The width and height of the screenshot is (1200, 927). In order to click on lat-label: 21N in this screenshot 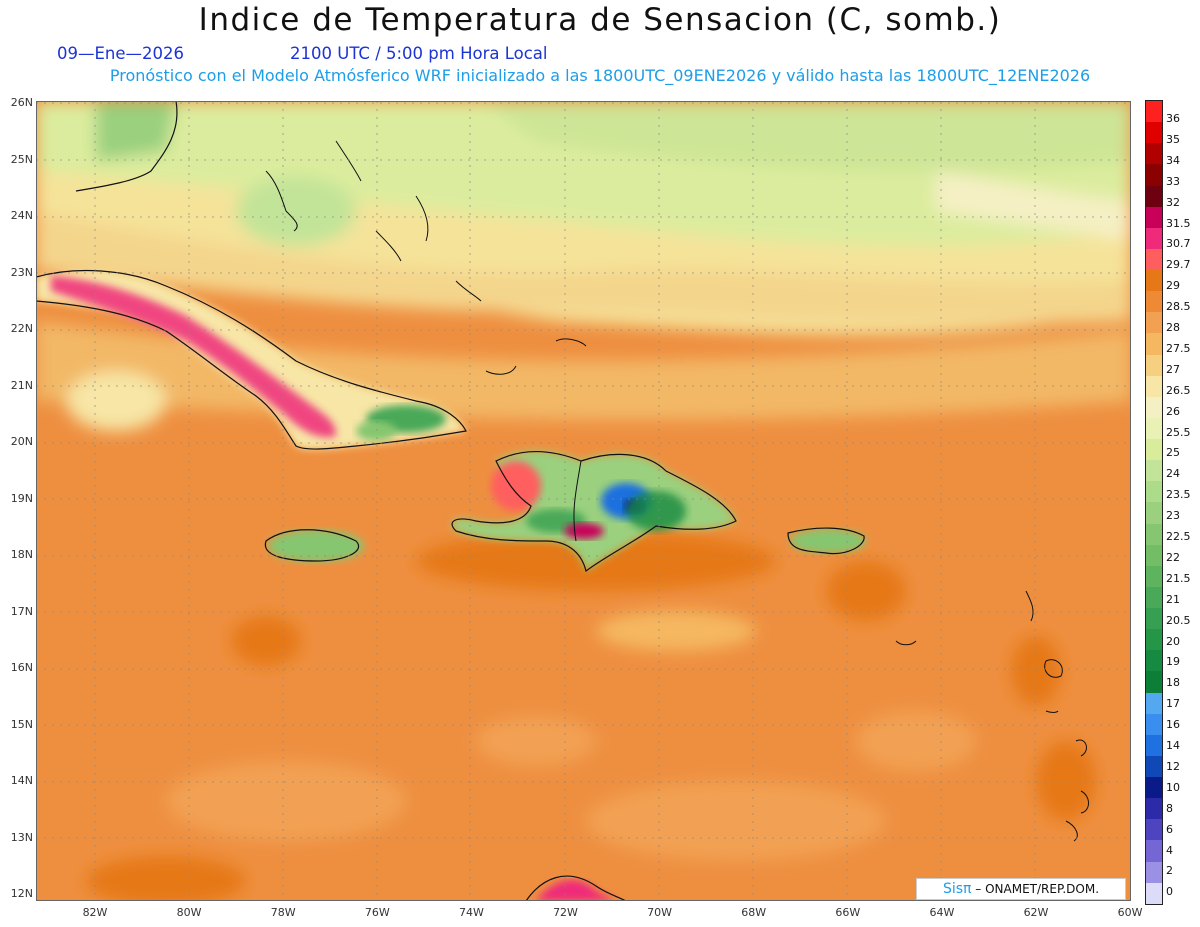, I will do `click(21, 385)`.